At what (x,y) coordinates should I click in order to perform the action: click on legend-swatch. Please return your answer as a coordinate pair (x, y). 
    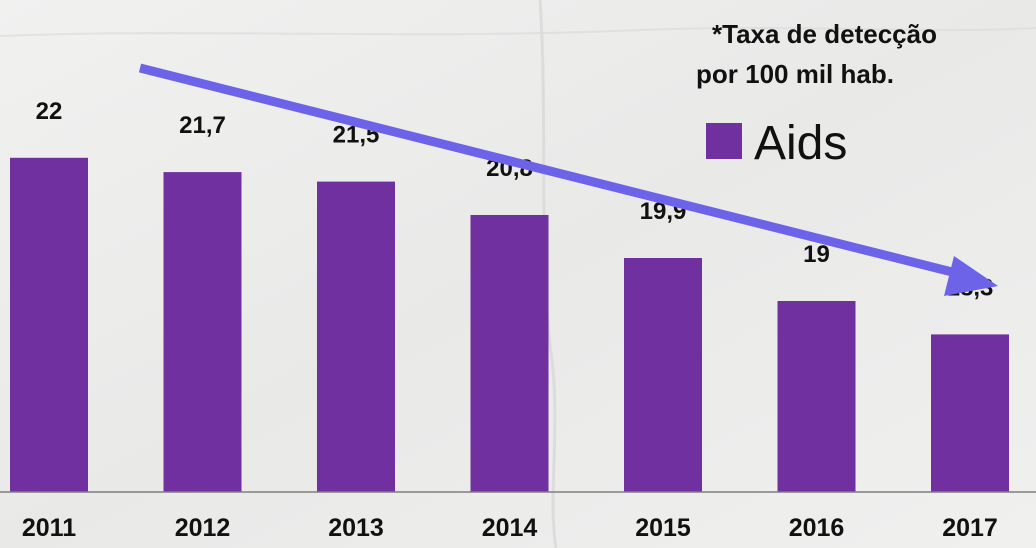
    Looking at the image, I should click on (724, 141).